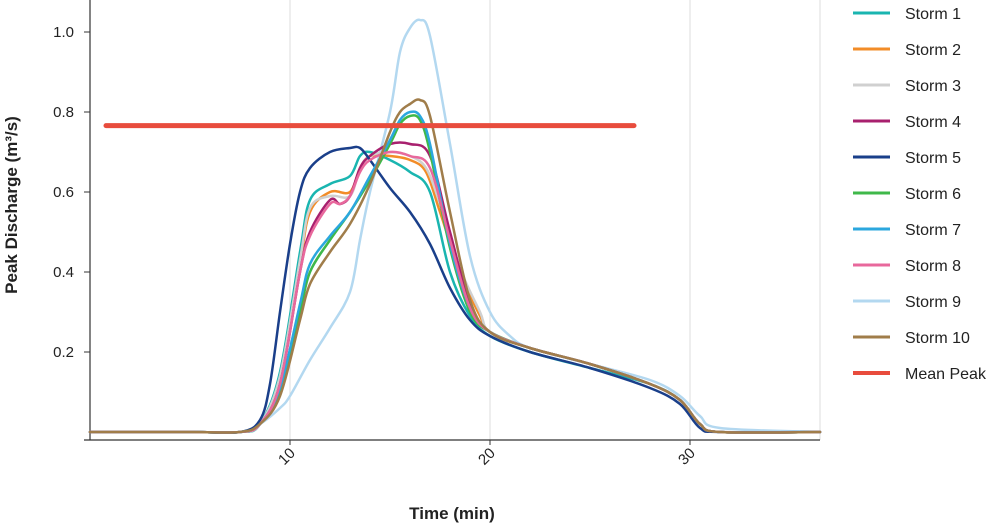 Image resolution: width=1000 pixels, height=523 pixels. What do you see at coordinates (933, 122) in the screenshot?
I see `legend-label-storm-4: Storm 4` at bounding box center [933, 122].